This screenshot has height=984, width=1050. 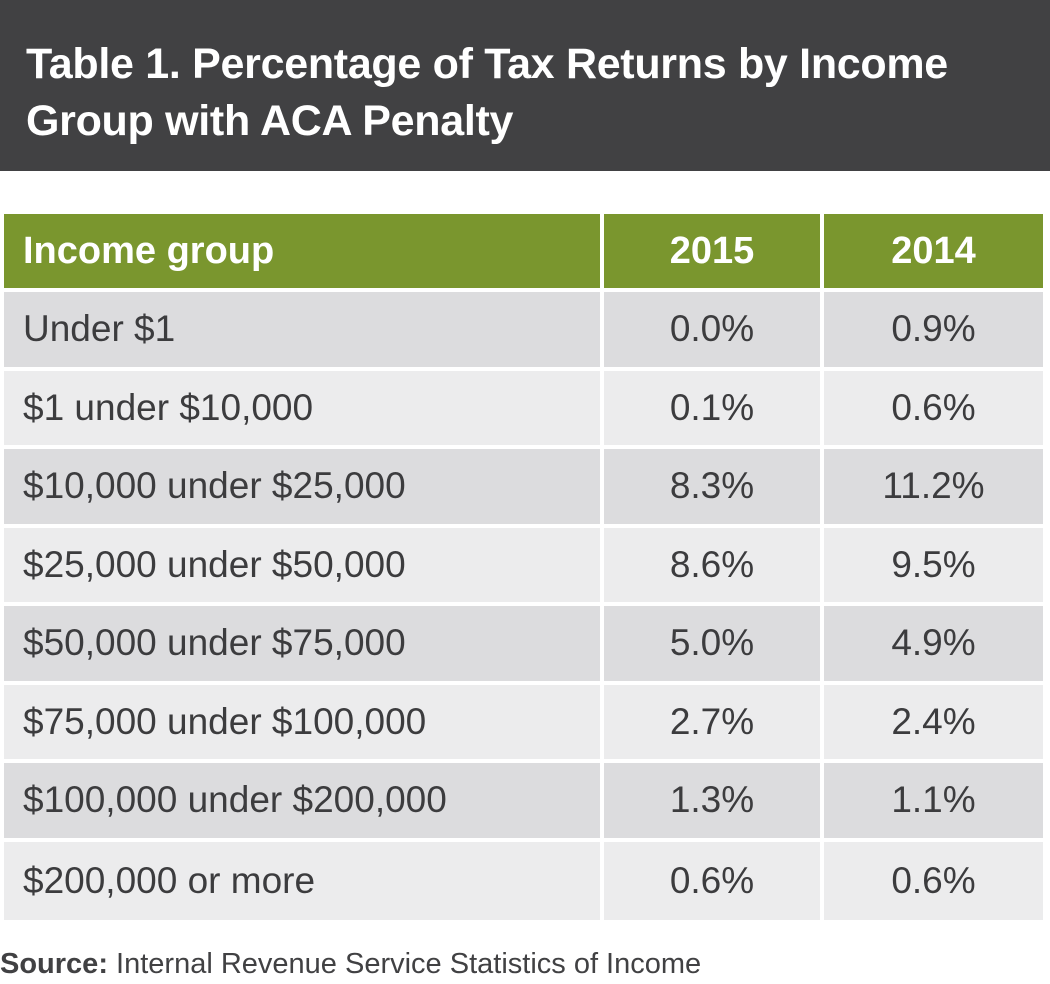 I want to click on header-cell-2015: 2015, so click(x=714, y=253).